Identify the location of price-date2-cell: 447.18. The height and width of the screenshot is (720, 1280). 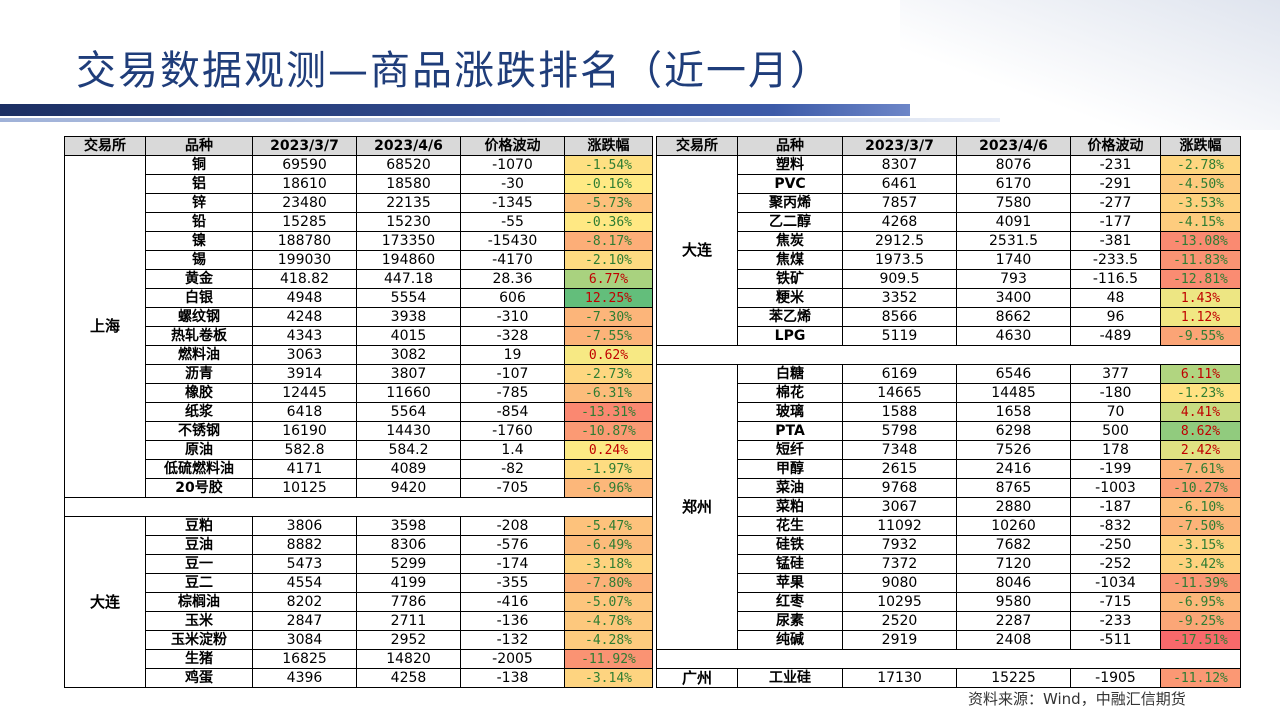
(408, 279).